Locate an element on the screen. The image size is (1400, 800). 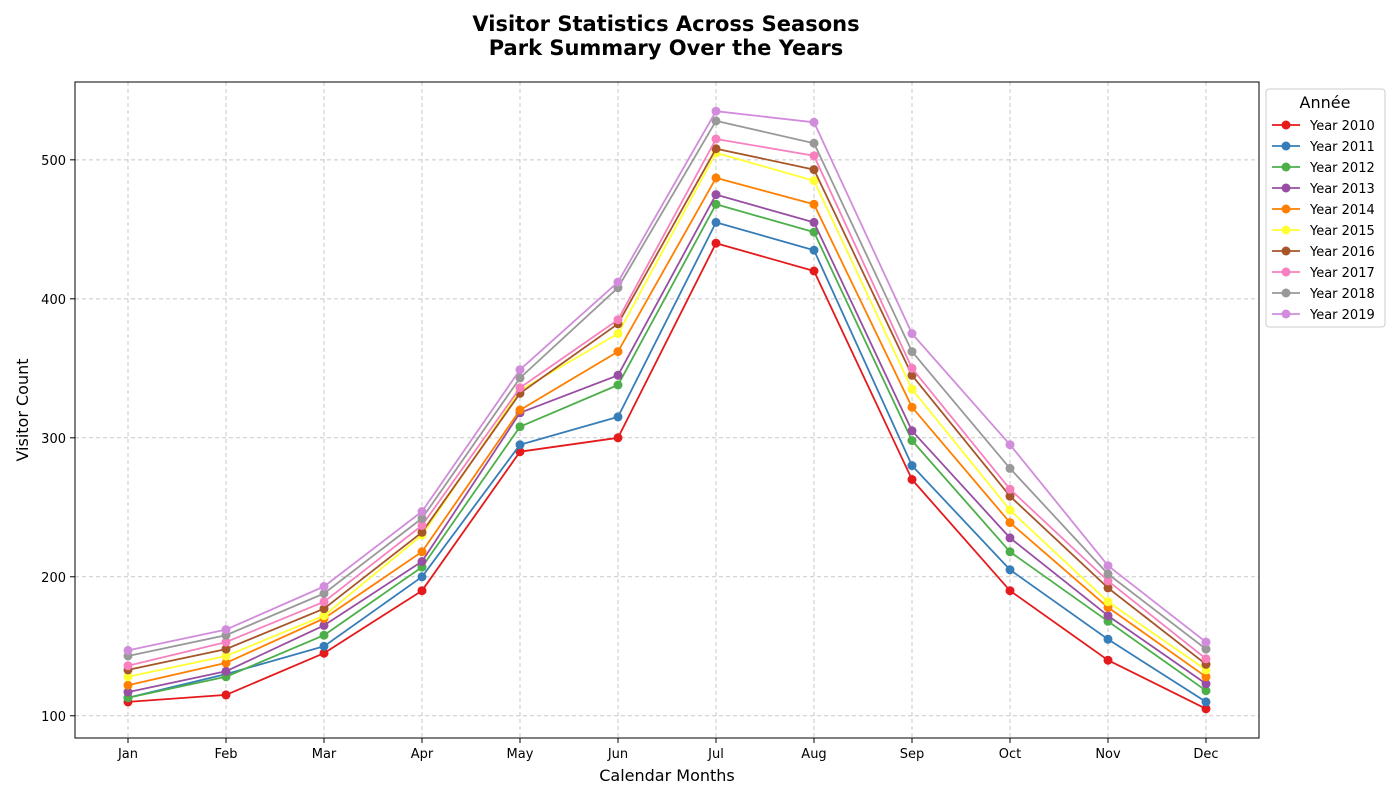
legend-item: Year 2010 is located at coordinates (1323, 126).